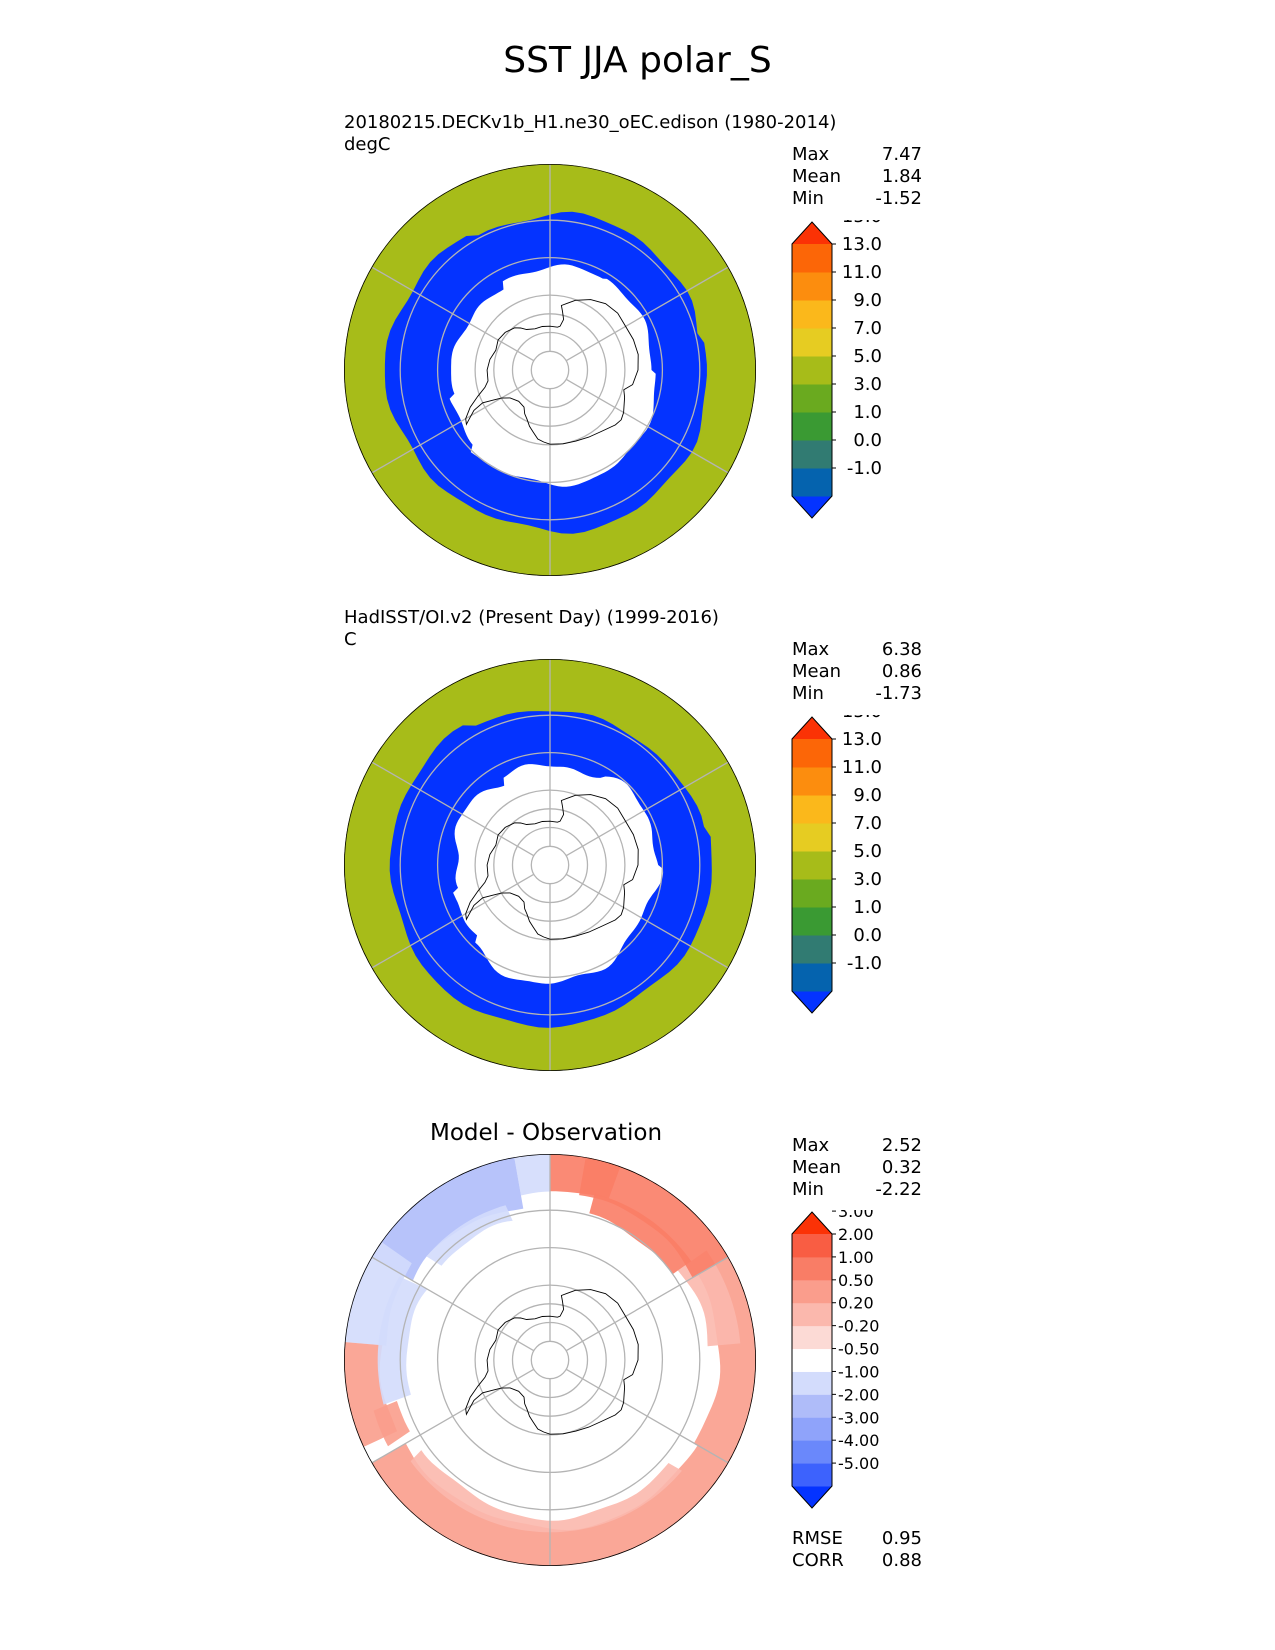 This screenshot has width=1275, height=1650. I want to click on panel2-stats: Max 6.38 Mean 0.86 Min -1.73, so click(857, 672).